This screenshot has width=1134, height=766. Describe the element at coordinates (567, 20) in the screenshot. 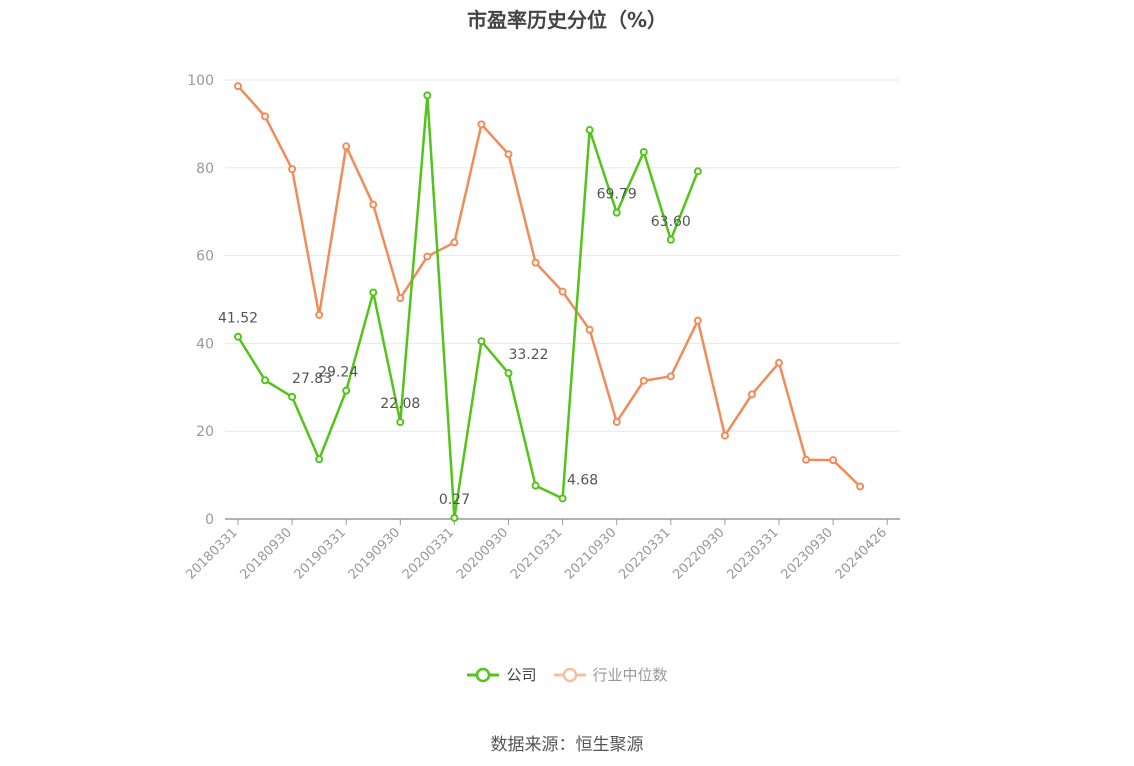

I see `chart-title: 市盈率历史分位（%）` at that location.